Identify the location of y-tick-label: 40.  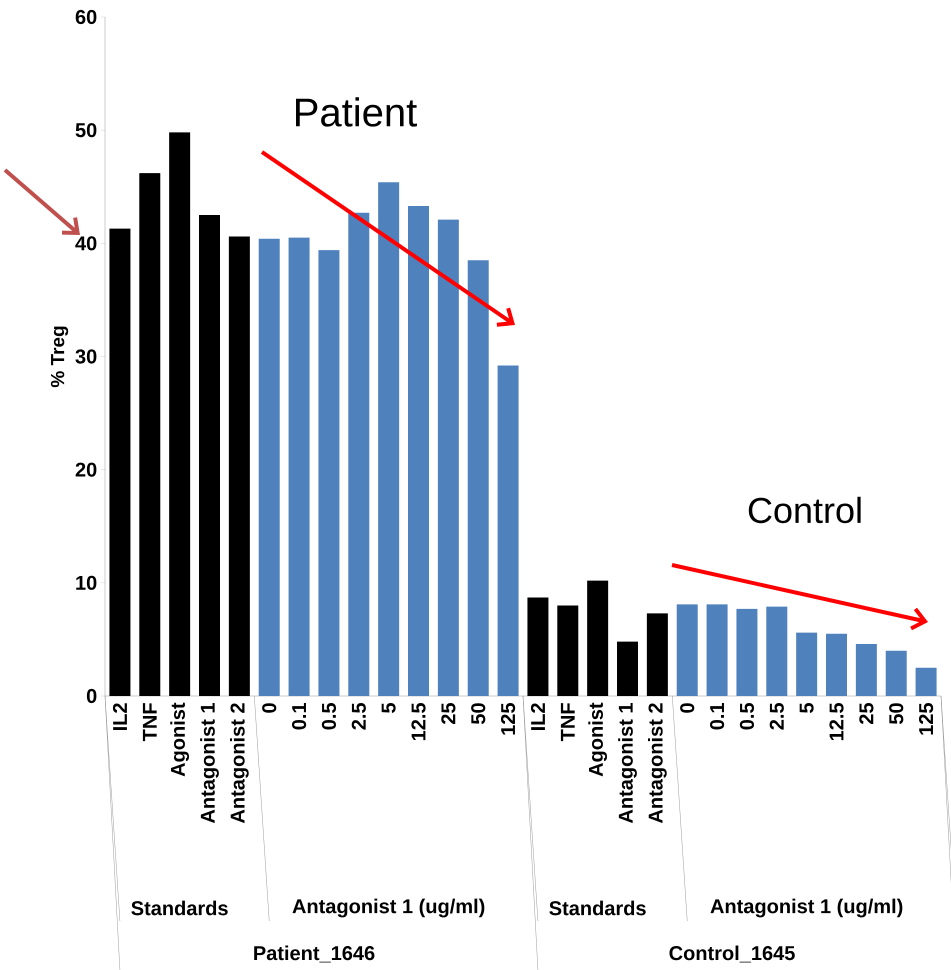
(85, 243).